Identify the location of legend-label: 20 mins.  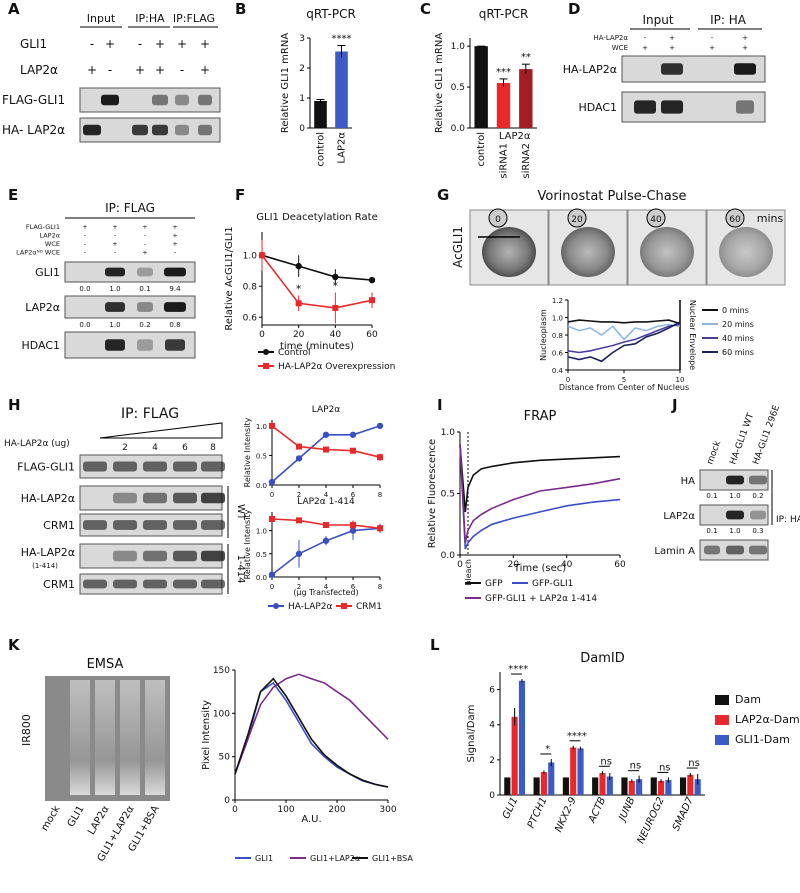
(738, 324).